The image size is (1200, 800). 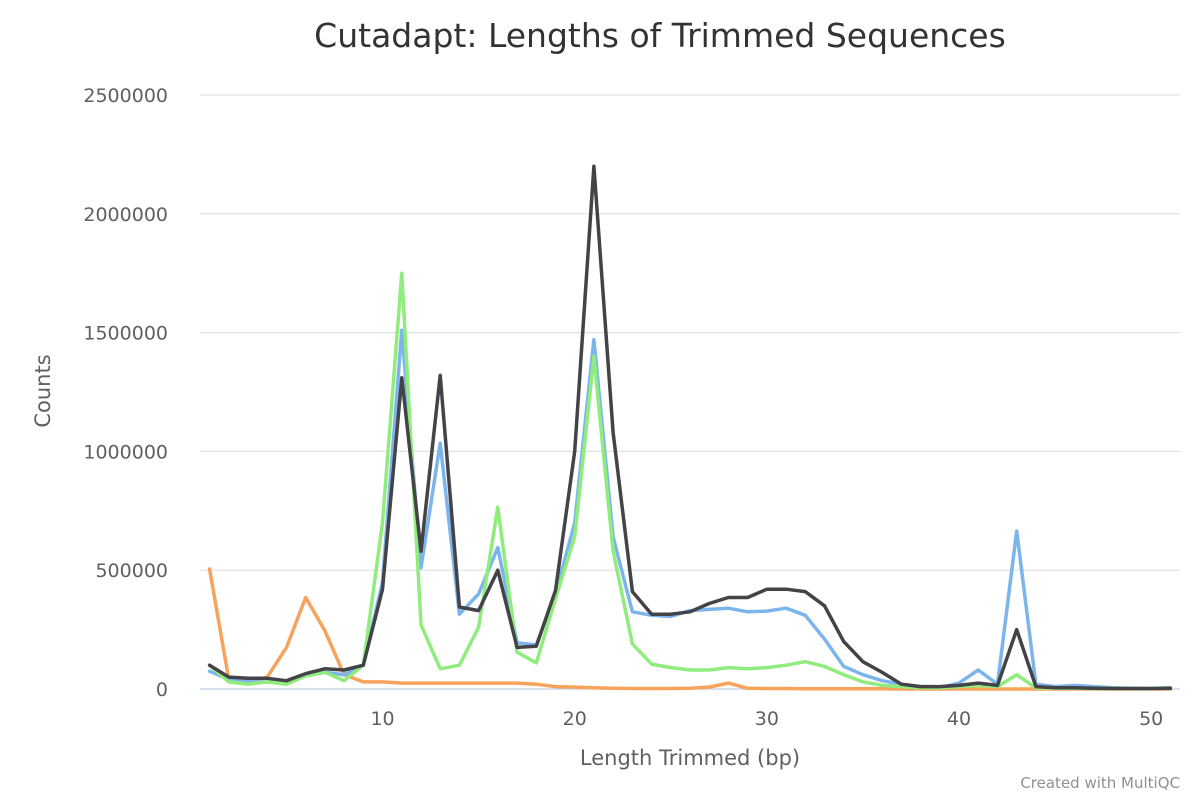 What do you see at coordinates (125, 393) in the screenshot?
I see `y-axis-ticks: 0 500000 1000000 1500000 2000000 2500000` at bounding box center [125, 393].